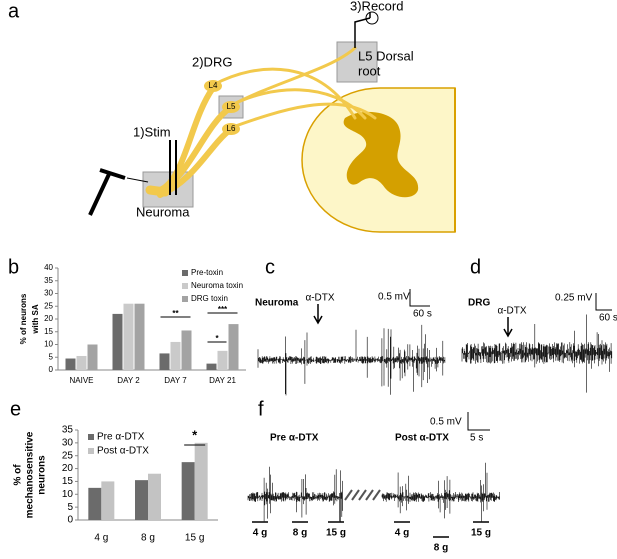  I want to click on panel-letter: e, so click(15, 409).